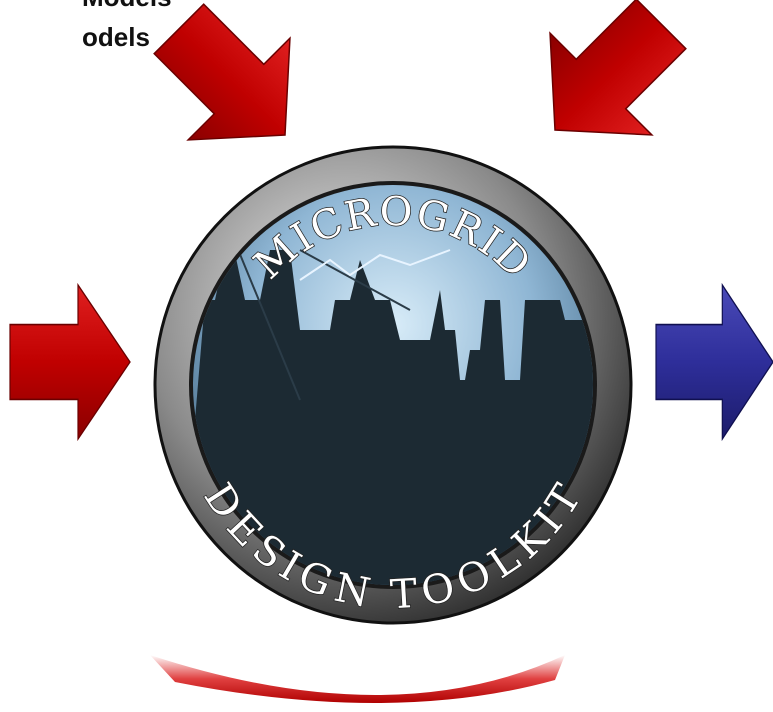 The height and width of the screenshot is (712, 773). What do you see at coordinates (127, 6) in the screenshot?
I see `header-line: Models` at bounding box center [127, 6].